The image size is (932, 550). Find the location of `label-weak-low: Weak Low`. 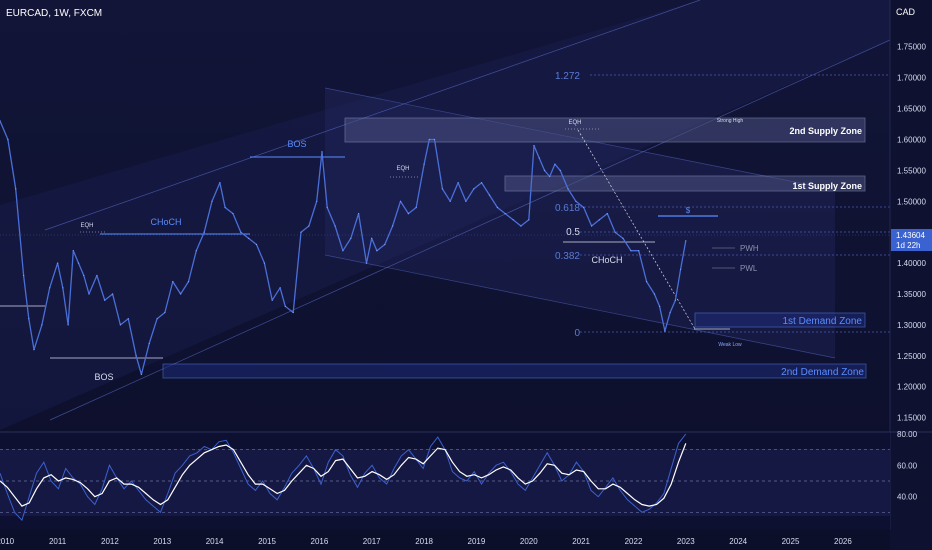

label-weak-low: Weak Low is located at coordinates (730, 345).